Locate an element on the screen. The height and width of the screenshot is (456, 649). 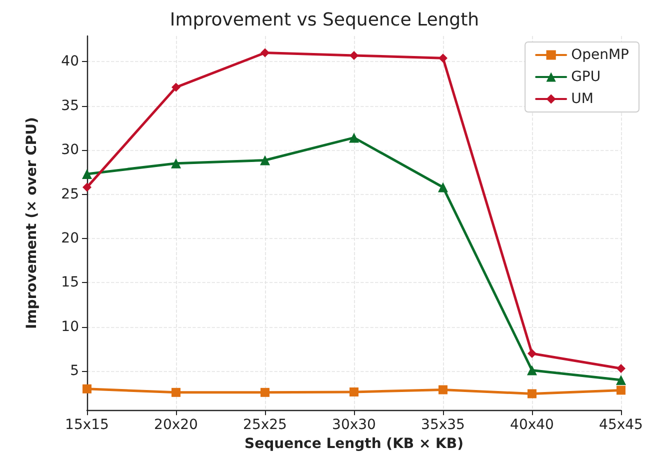
x-axis-title: Sequence Length (KB × KB) is located at coordinates (354, 444).